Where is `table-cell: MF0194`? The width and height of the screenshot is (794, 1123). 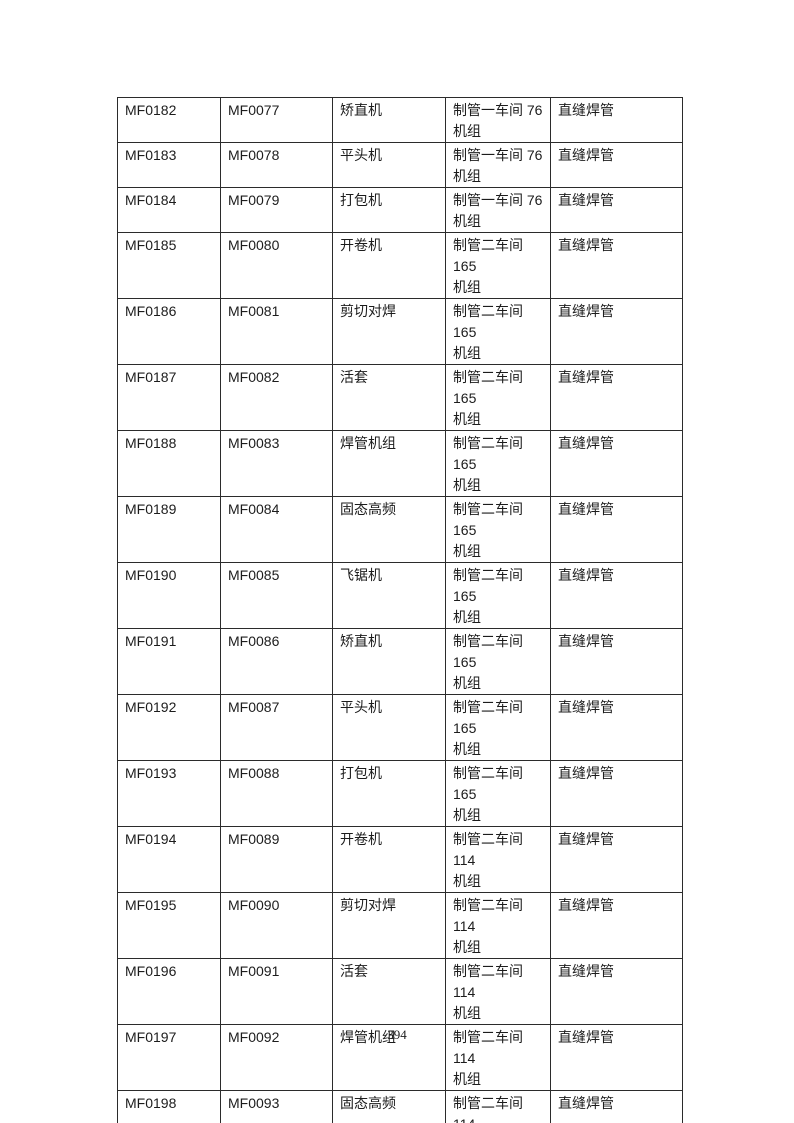 table-cell: MF0194 is located at coordinates (169, 859).